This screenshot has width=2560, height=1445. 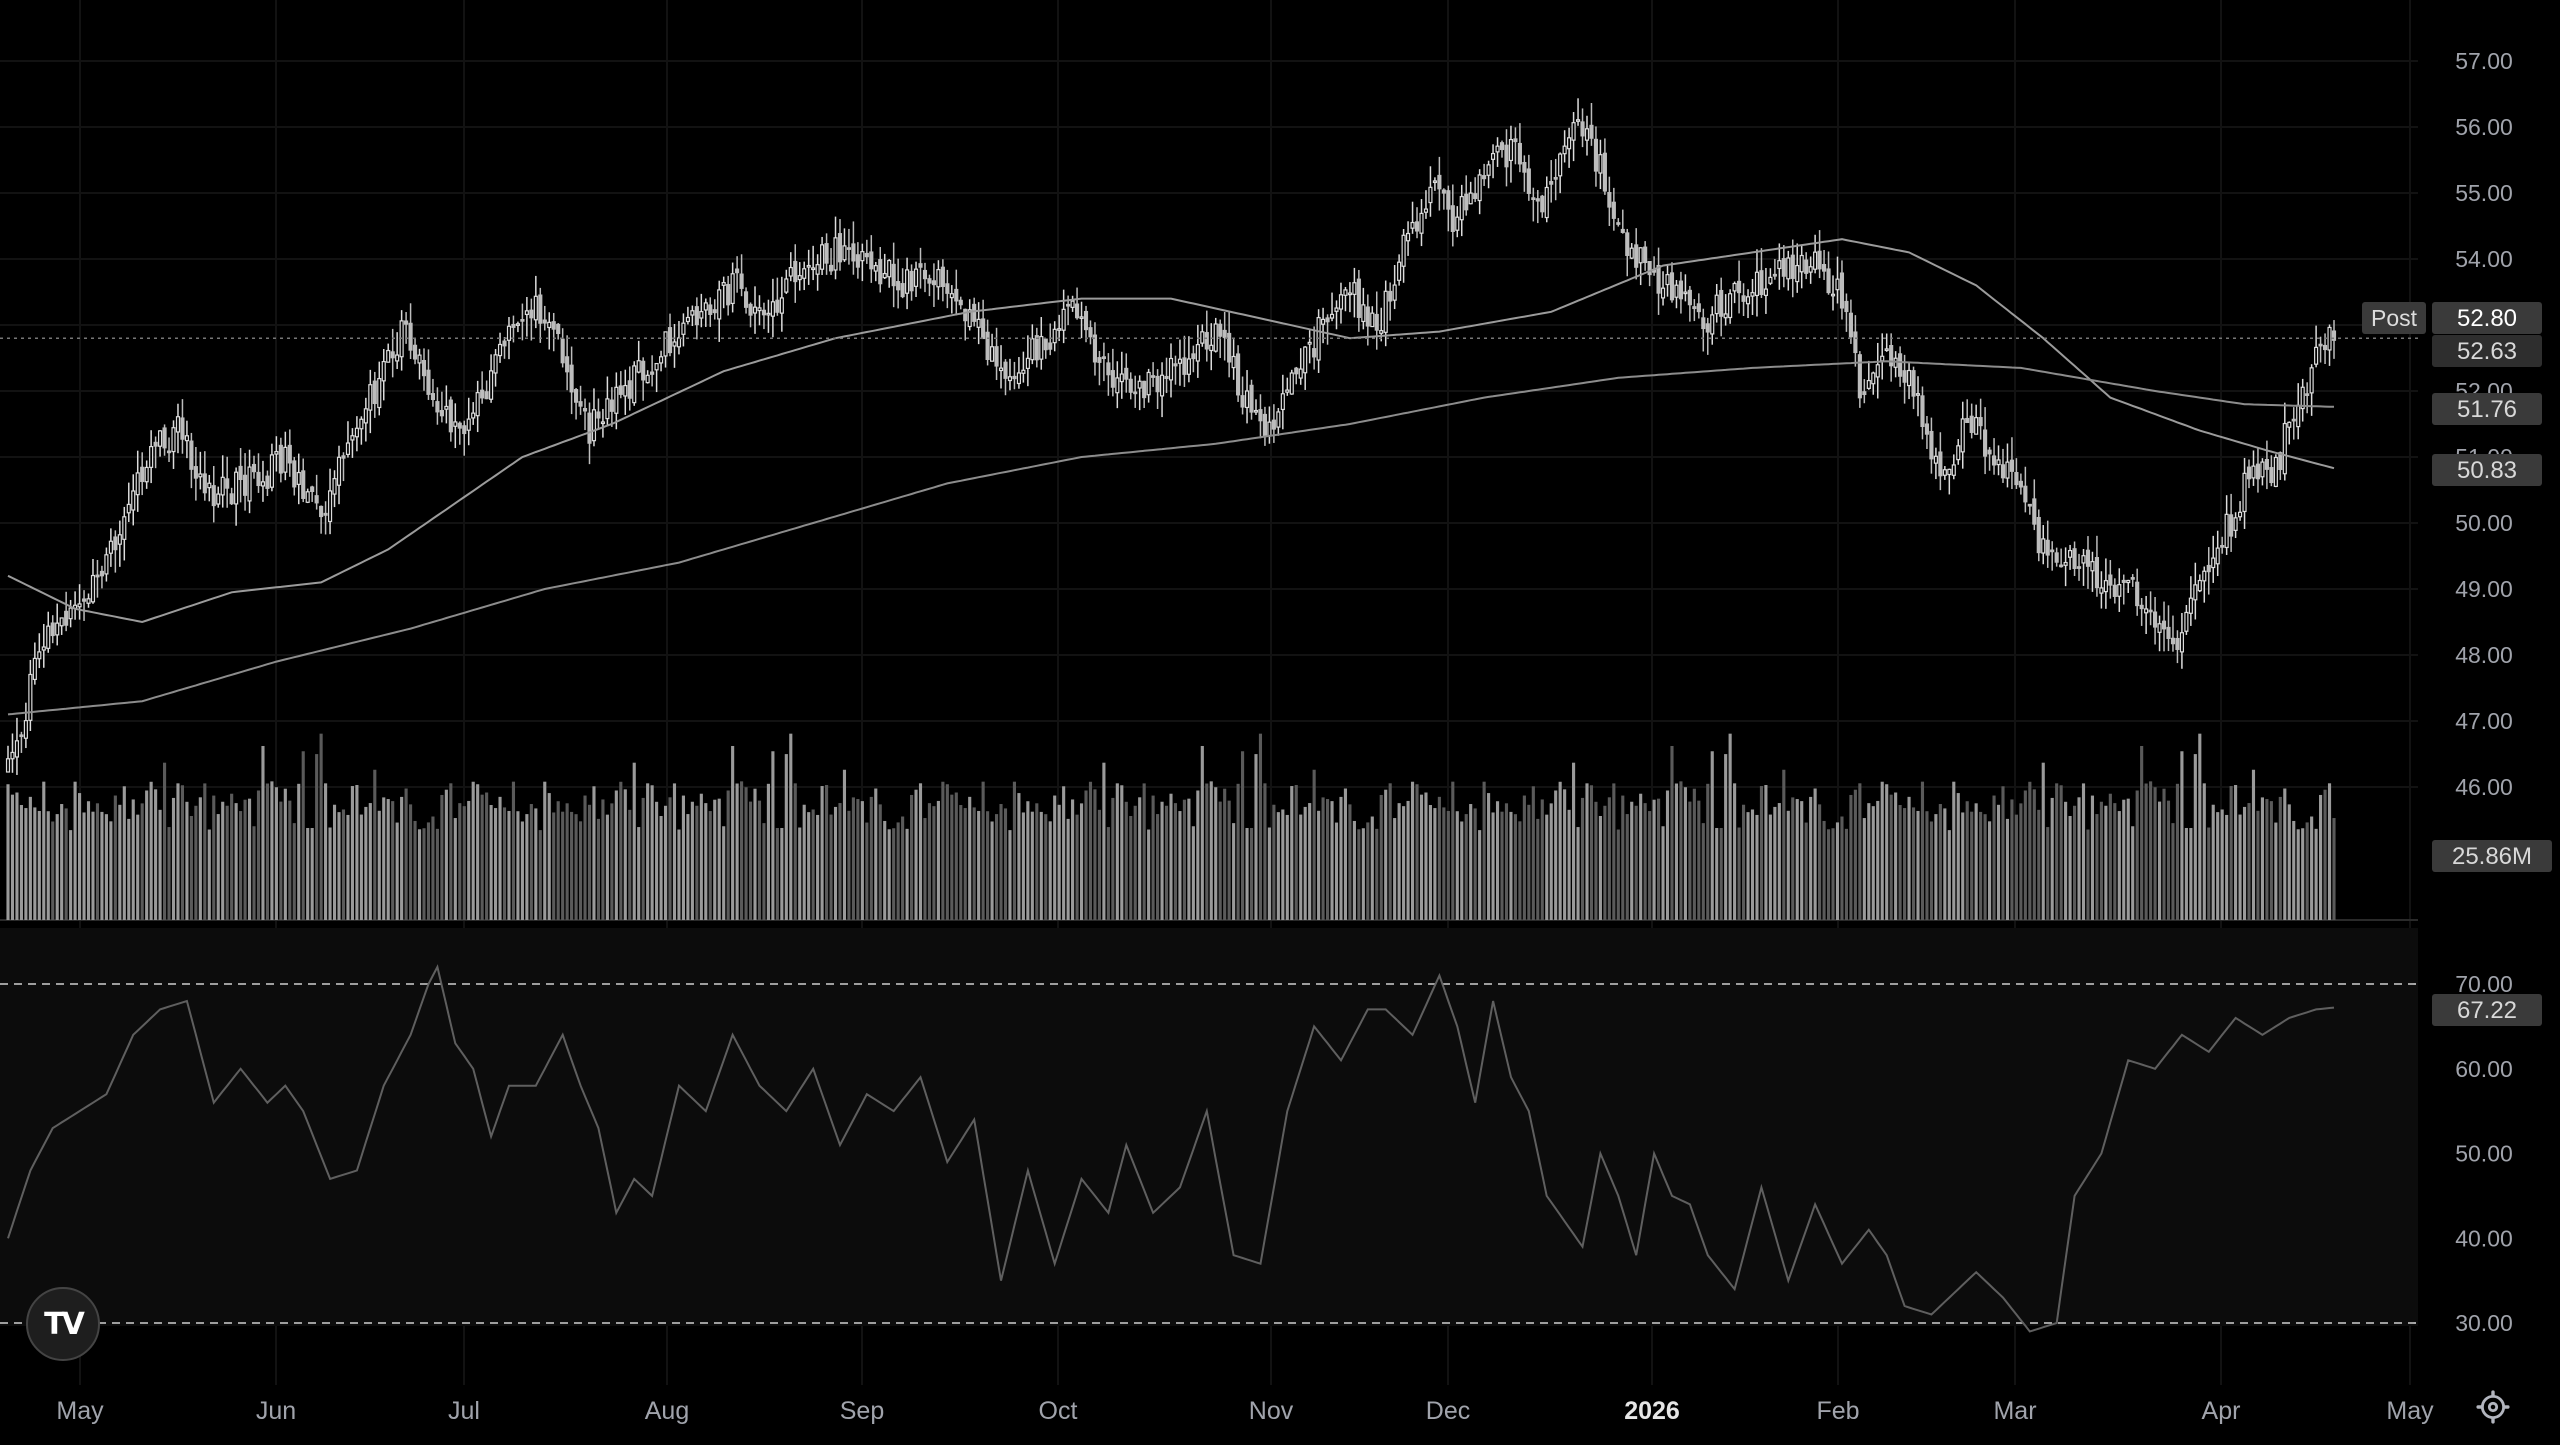 I want to click on last-price-label: 52.63, so click(x=2487, y=351).